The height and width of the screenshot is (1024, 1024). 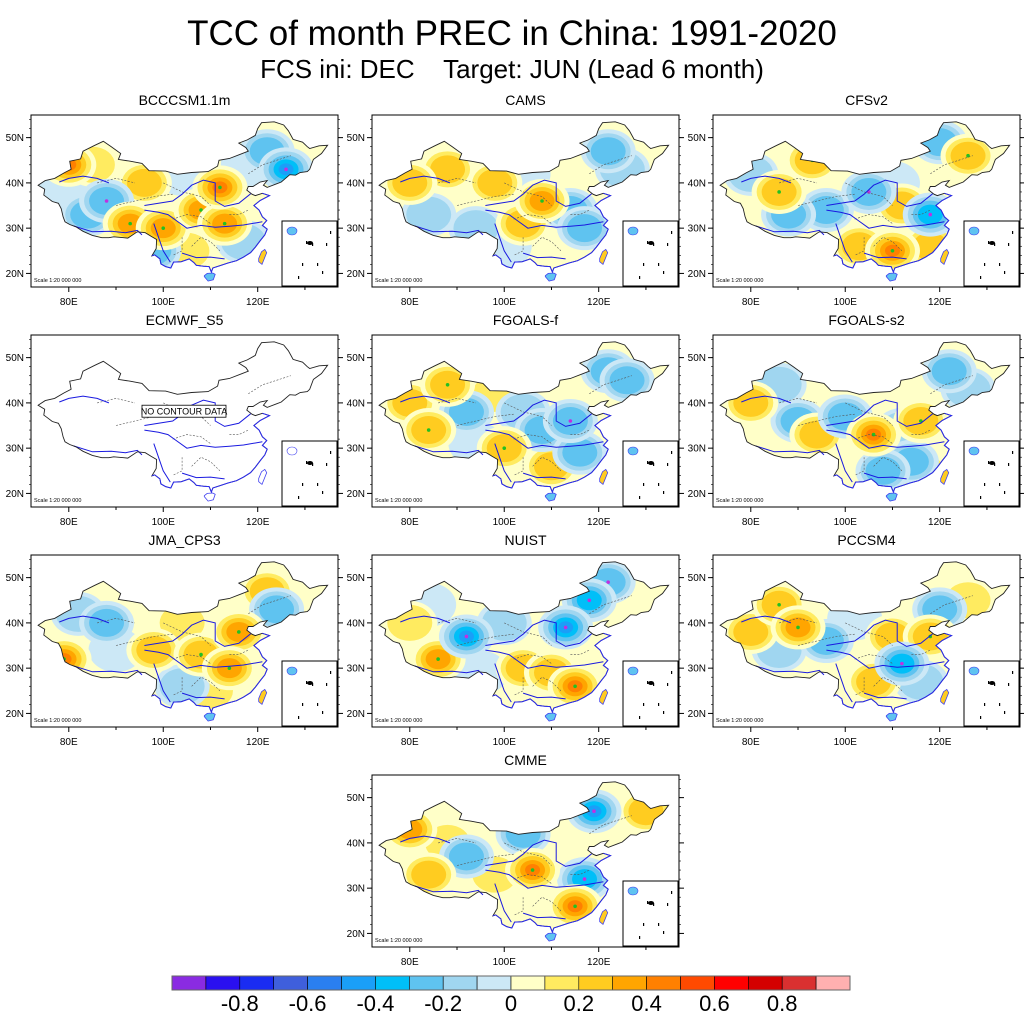 What do you see at coordinates (69, 302) in the screenshot?
I see `x-tick-label: 80E` at bounding box center [69, 302].